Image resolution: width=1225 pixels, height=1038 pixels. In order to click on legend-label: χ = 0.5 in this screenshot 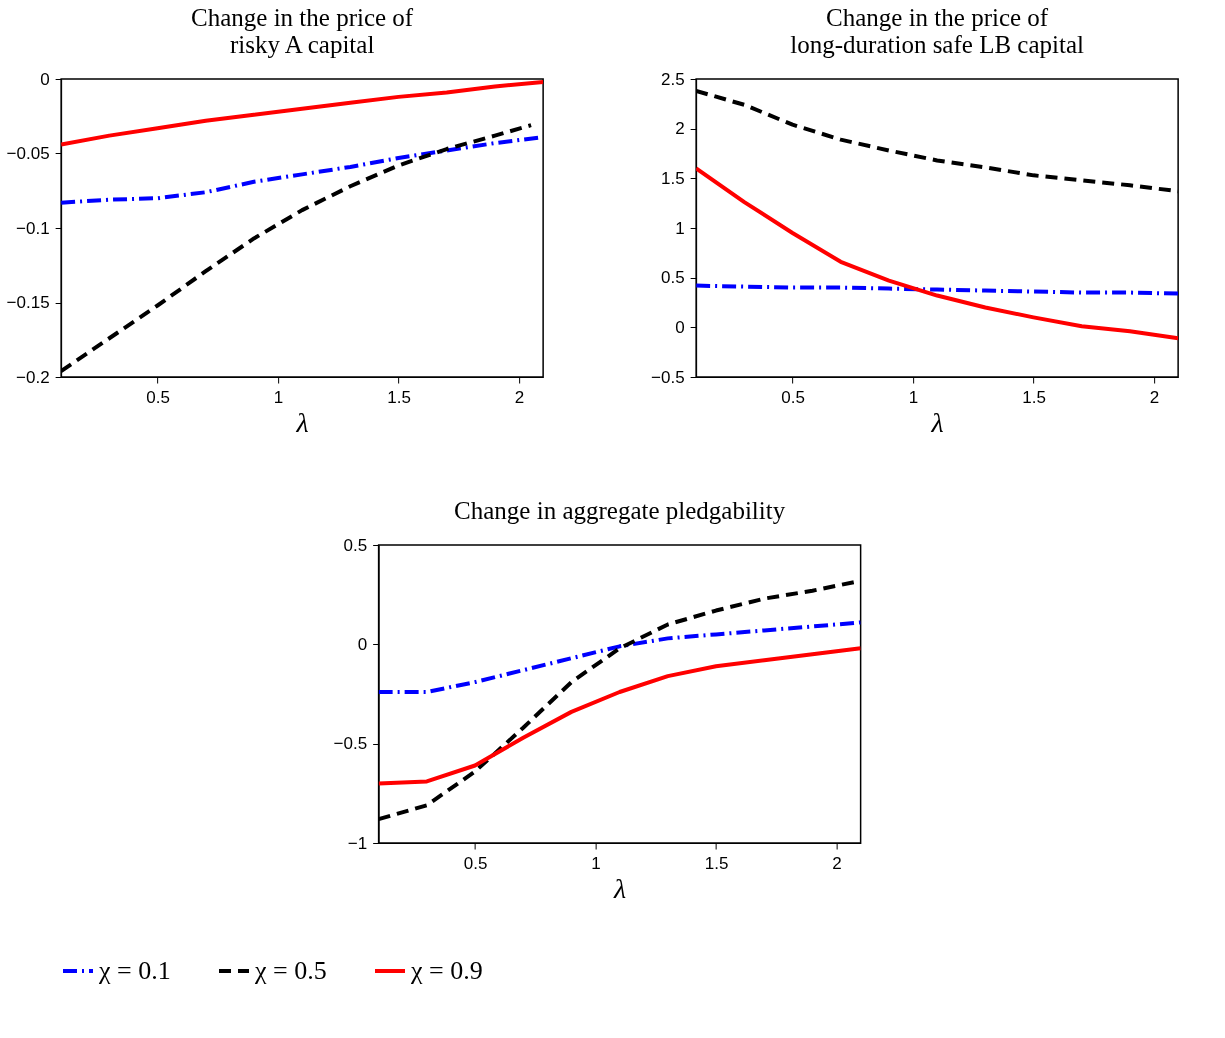, I will do `click(290, 970)`.